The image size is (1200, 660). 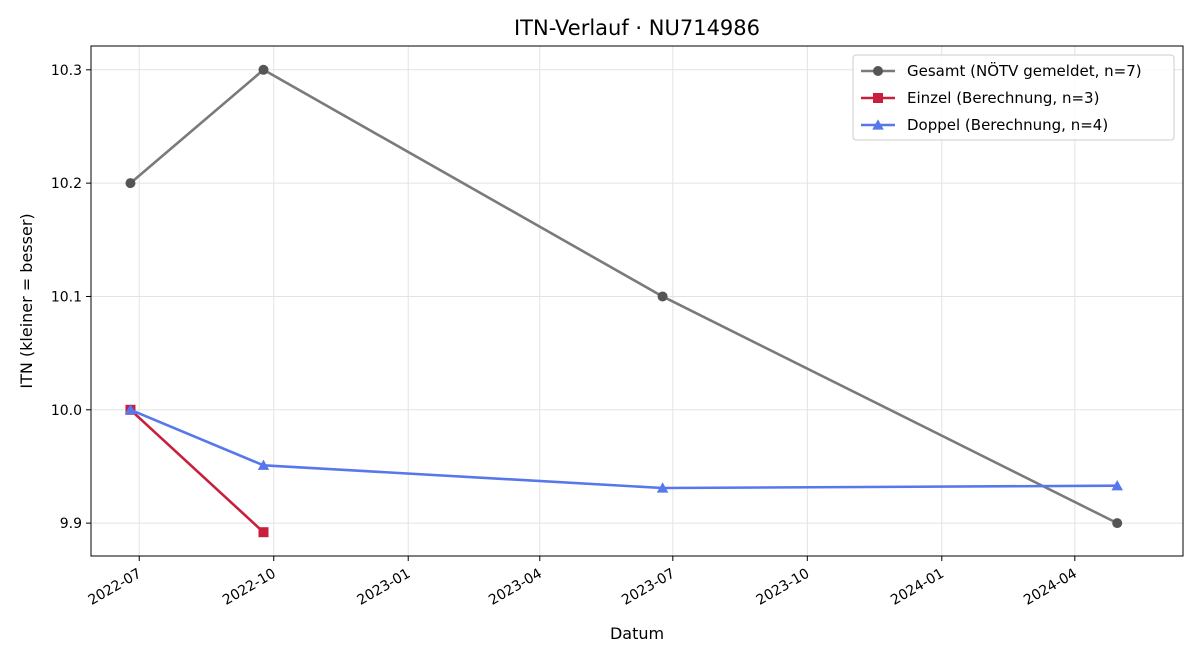 I want to click on x-tick-label: 2024-01, so click(x=917, y=587).